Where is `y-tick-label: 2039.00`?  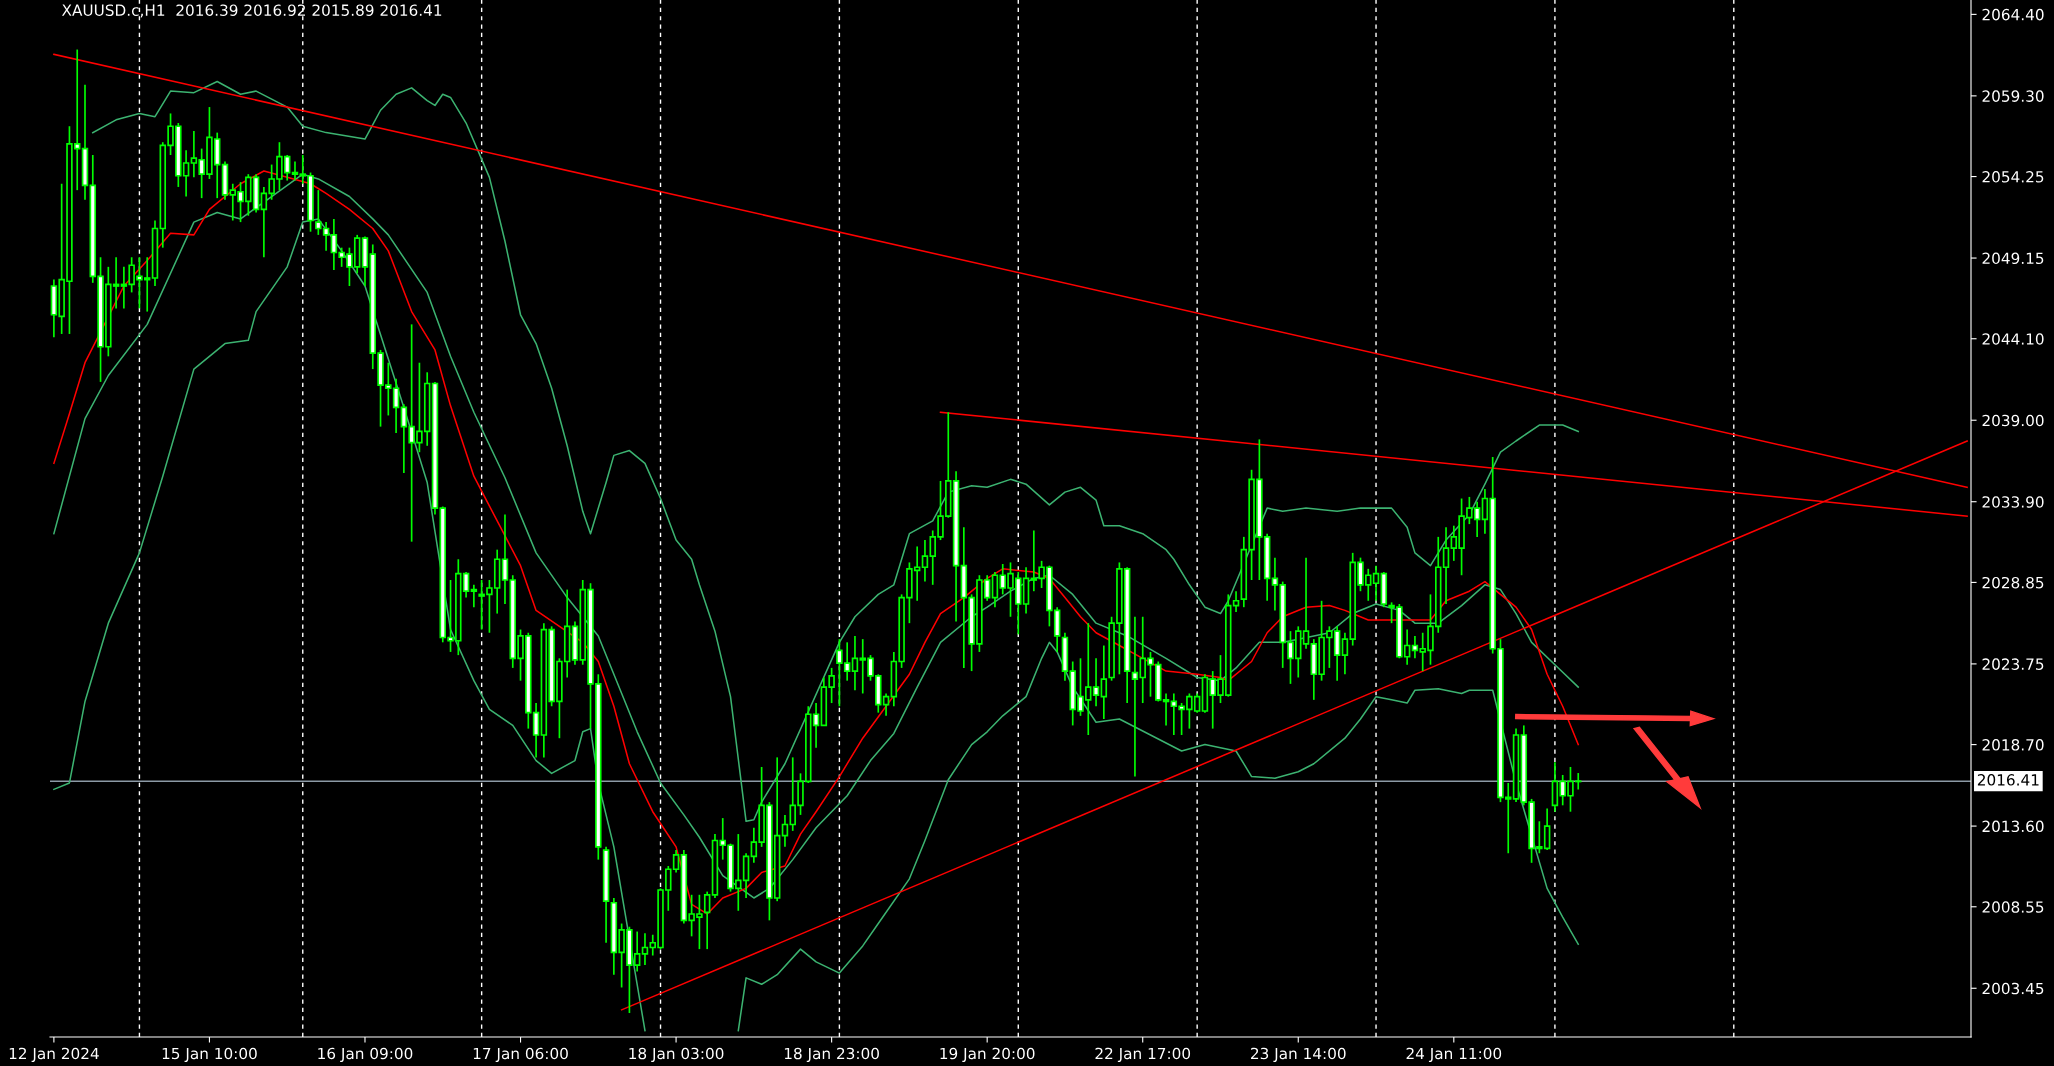
y-tick-label: 2039.00 is located at coordinates (2013, 420).